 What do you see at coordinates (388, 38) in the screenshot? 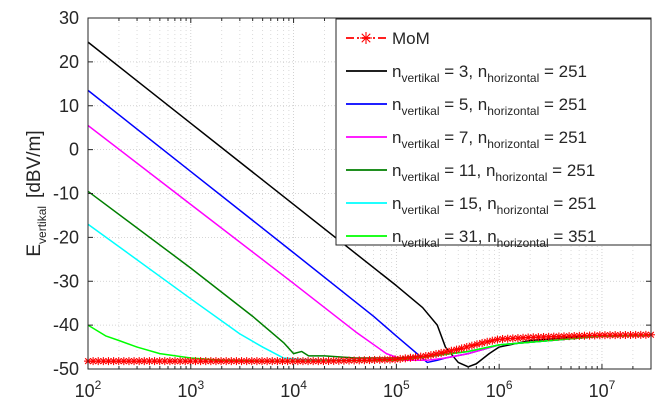
I see `legend-item: MoM` at bounding box center [388, 38].